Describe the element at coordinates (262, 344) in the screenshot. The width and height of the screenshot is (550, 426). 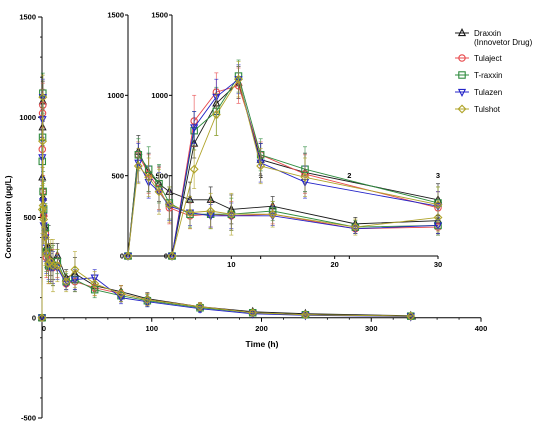
I see `x-axis-title: Time (h)` at that location.